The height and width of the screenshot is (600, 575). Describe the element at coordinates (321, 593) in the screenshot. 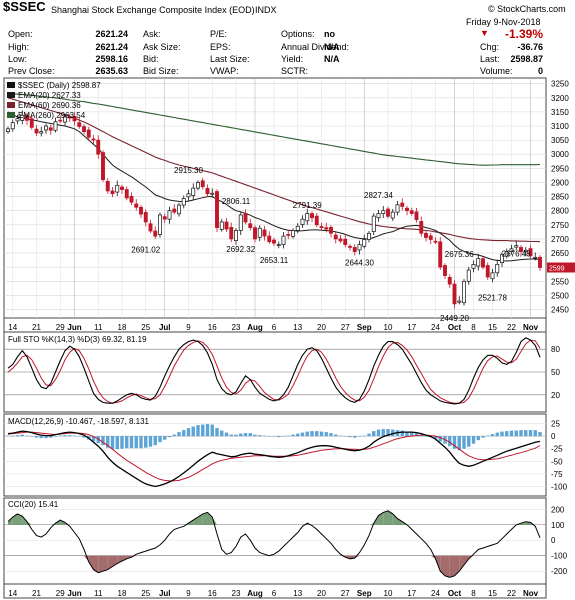

I see `bottom-xaxis-tick-label: 20` at that location.